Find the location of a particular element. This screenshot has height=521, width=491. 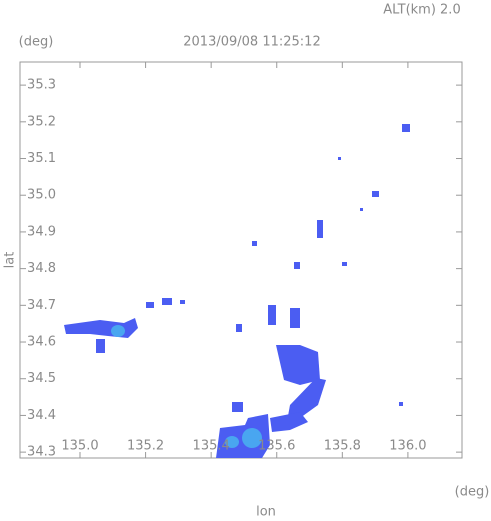

y-tick-label: 34.4 is located at coordinates (41, 415).